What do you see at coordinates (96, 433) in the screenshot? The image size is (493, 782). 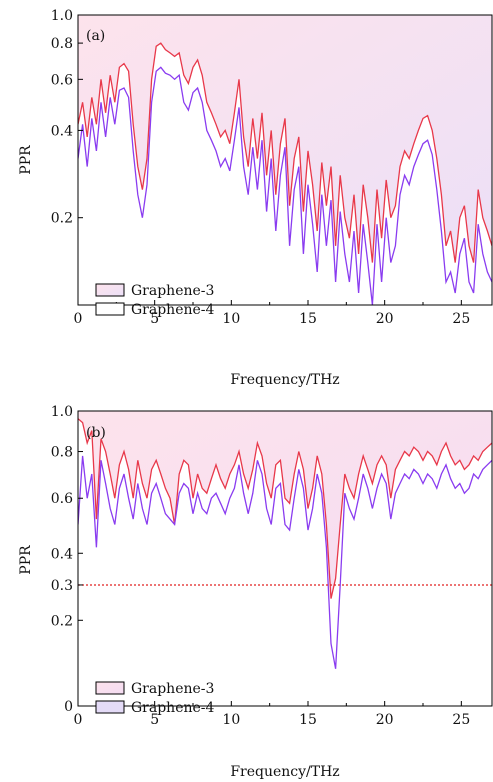 I see `panel-b-label: (b)` at bounding box center [96, 433].